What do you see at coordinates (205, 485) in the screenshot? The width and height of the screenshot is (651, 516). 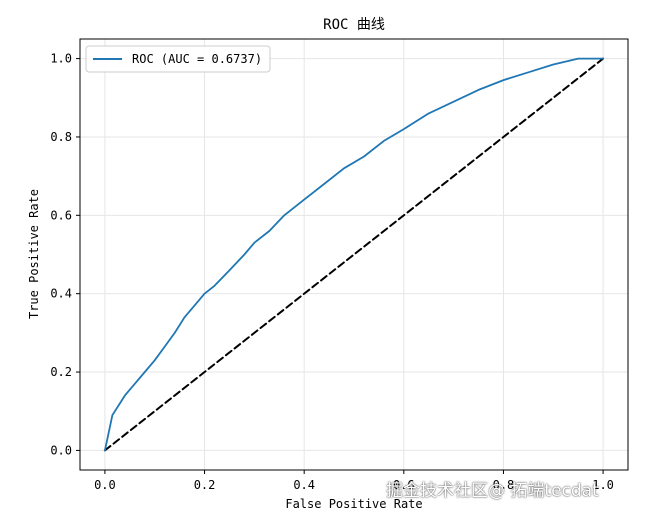 I see `x-tick-label: 0.2` at bounding box center [205, 485].